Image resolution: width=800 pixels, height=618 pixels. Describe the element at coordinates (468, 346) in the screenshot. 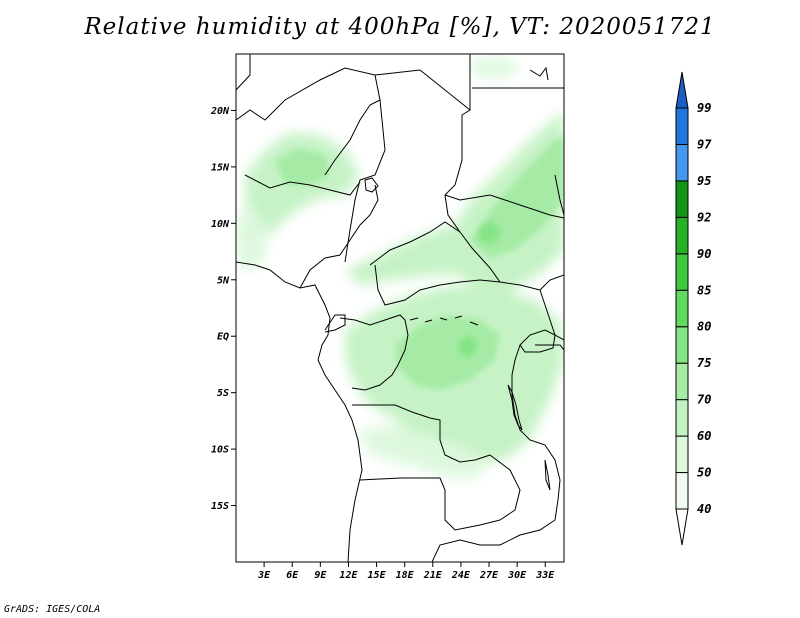

I see `shade-congo-hotspot` at that location.